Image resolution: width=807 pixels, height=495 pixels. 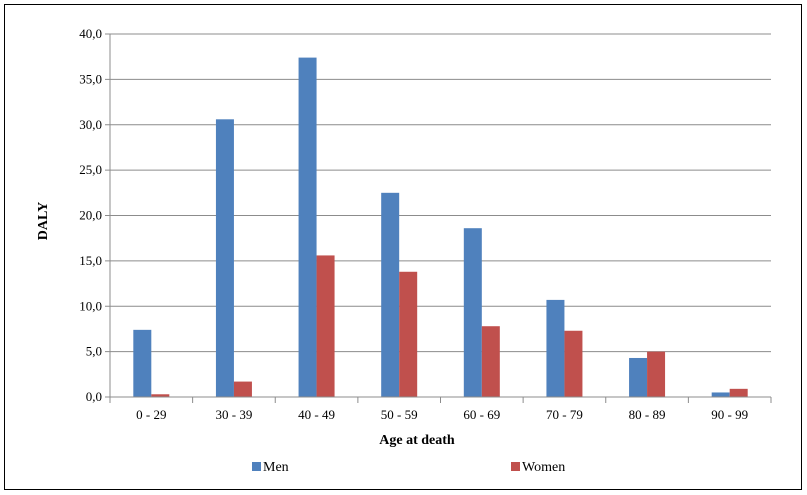 What do you see at coordinates (729, 414) in the screenshot?
I see `x-tick-label: 90 - 99` at bounding box center [729, 414].